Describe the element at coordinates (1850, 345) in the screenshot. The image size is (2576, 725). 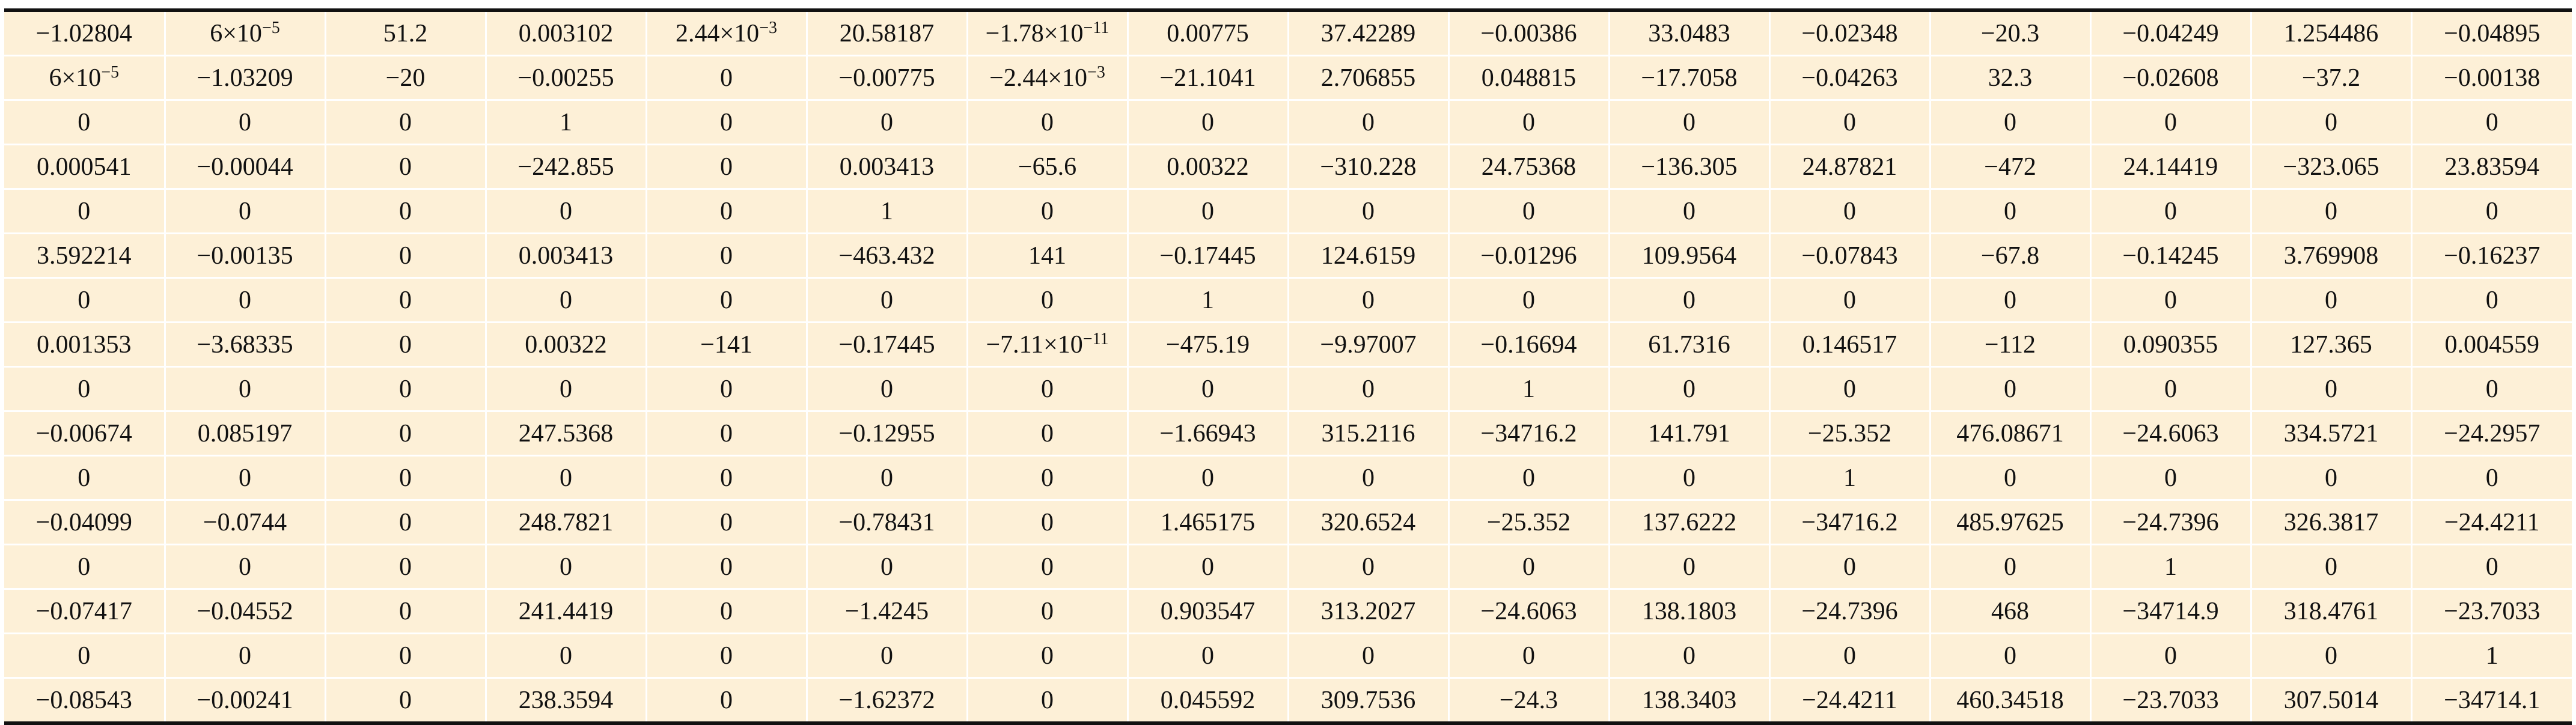
I see `table-cell: 0.146517` at that location.